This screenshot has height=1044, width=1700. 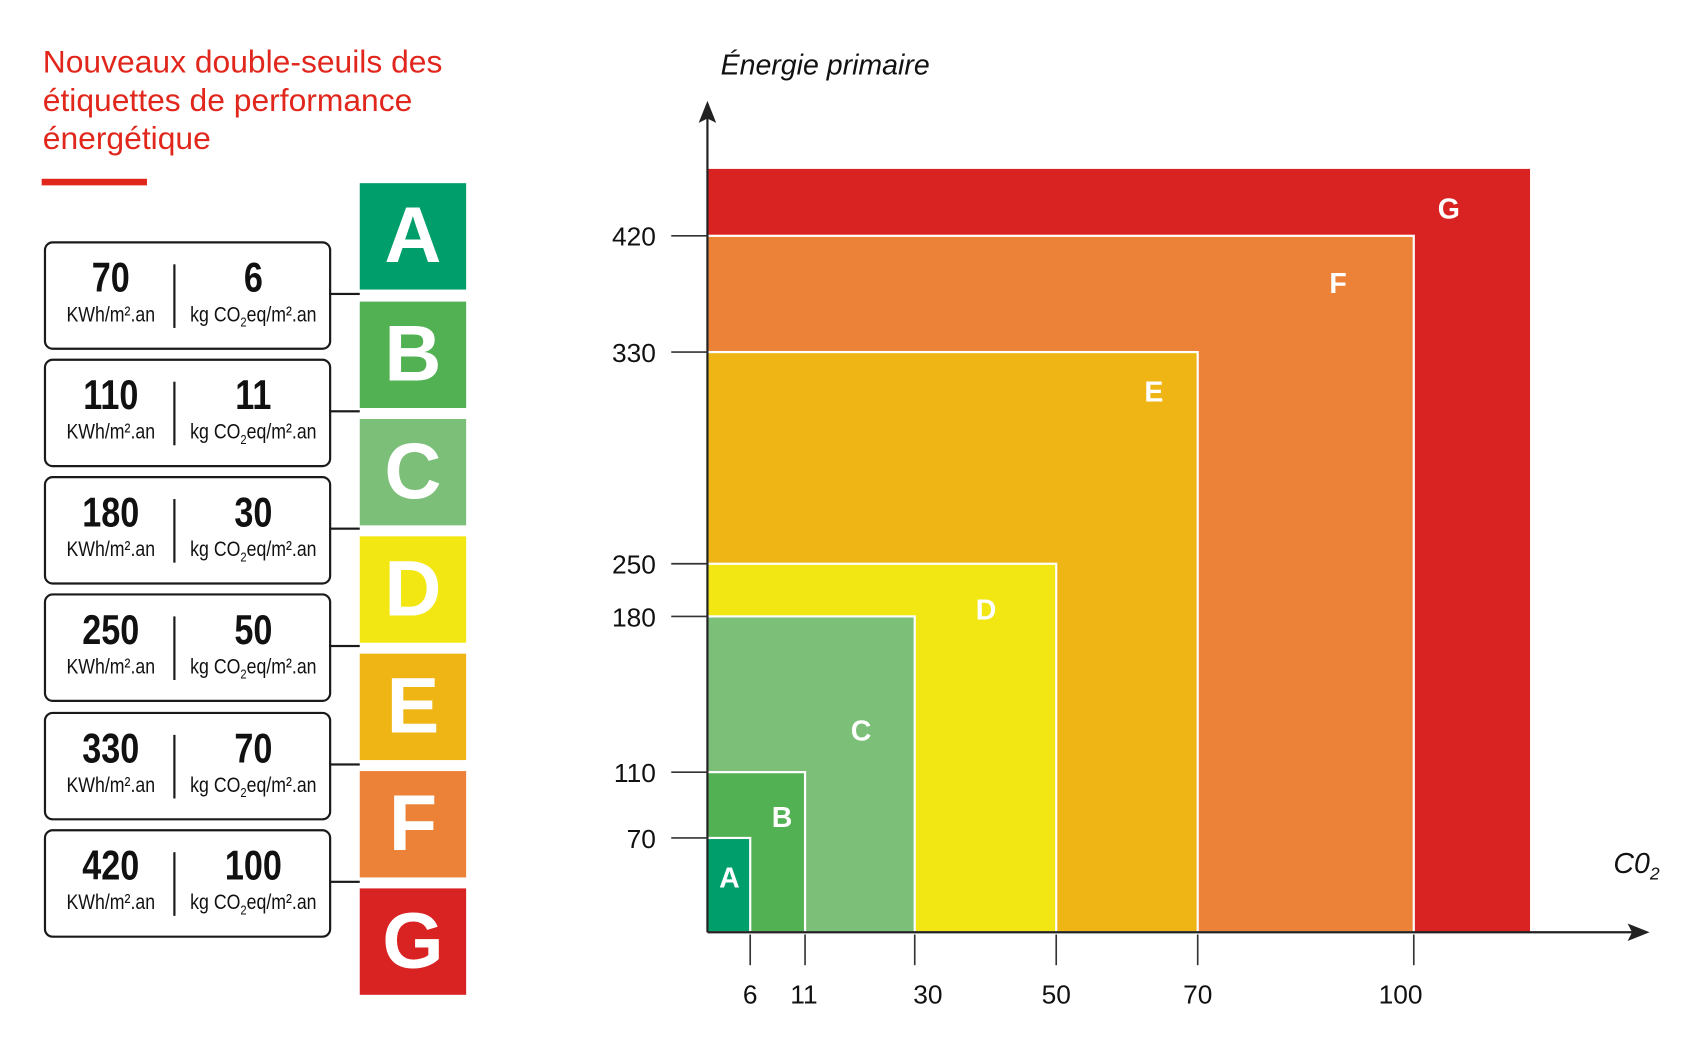 I want to click on class-letter-b: B, so click(x=413, y=355).